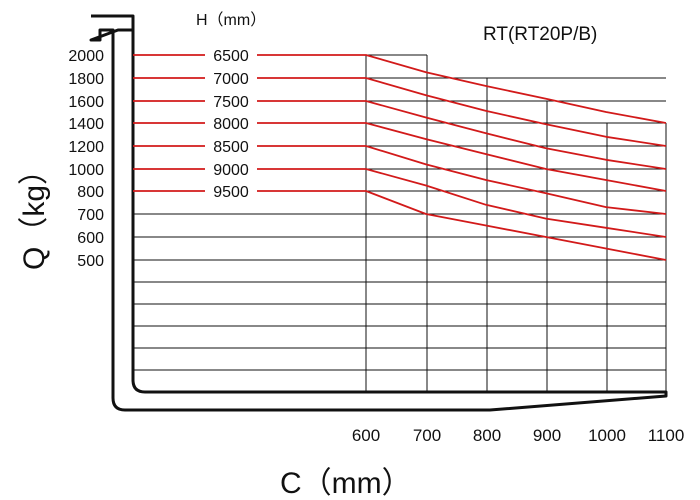 The width and height of the screenshot is (700, 500). I want to click on chart-title: RT(RT20P/B), so click(540, 34).